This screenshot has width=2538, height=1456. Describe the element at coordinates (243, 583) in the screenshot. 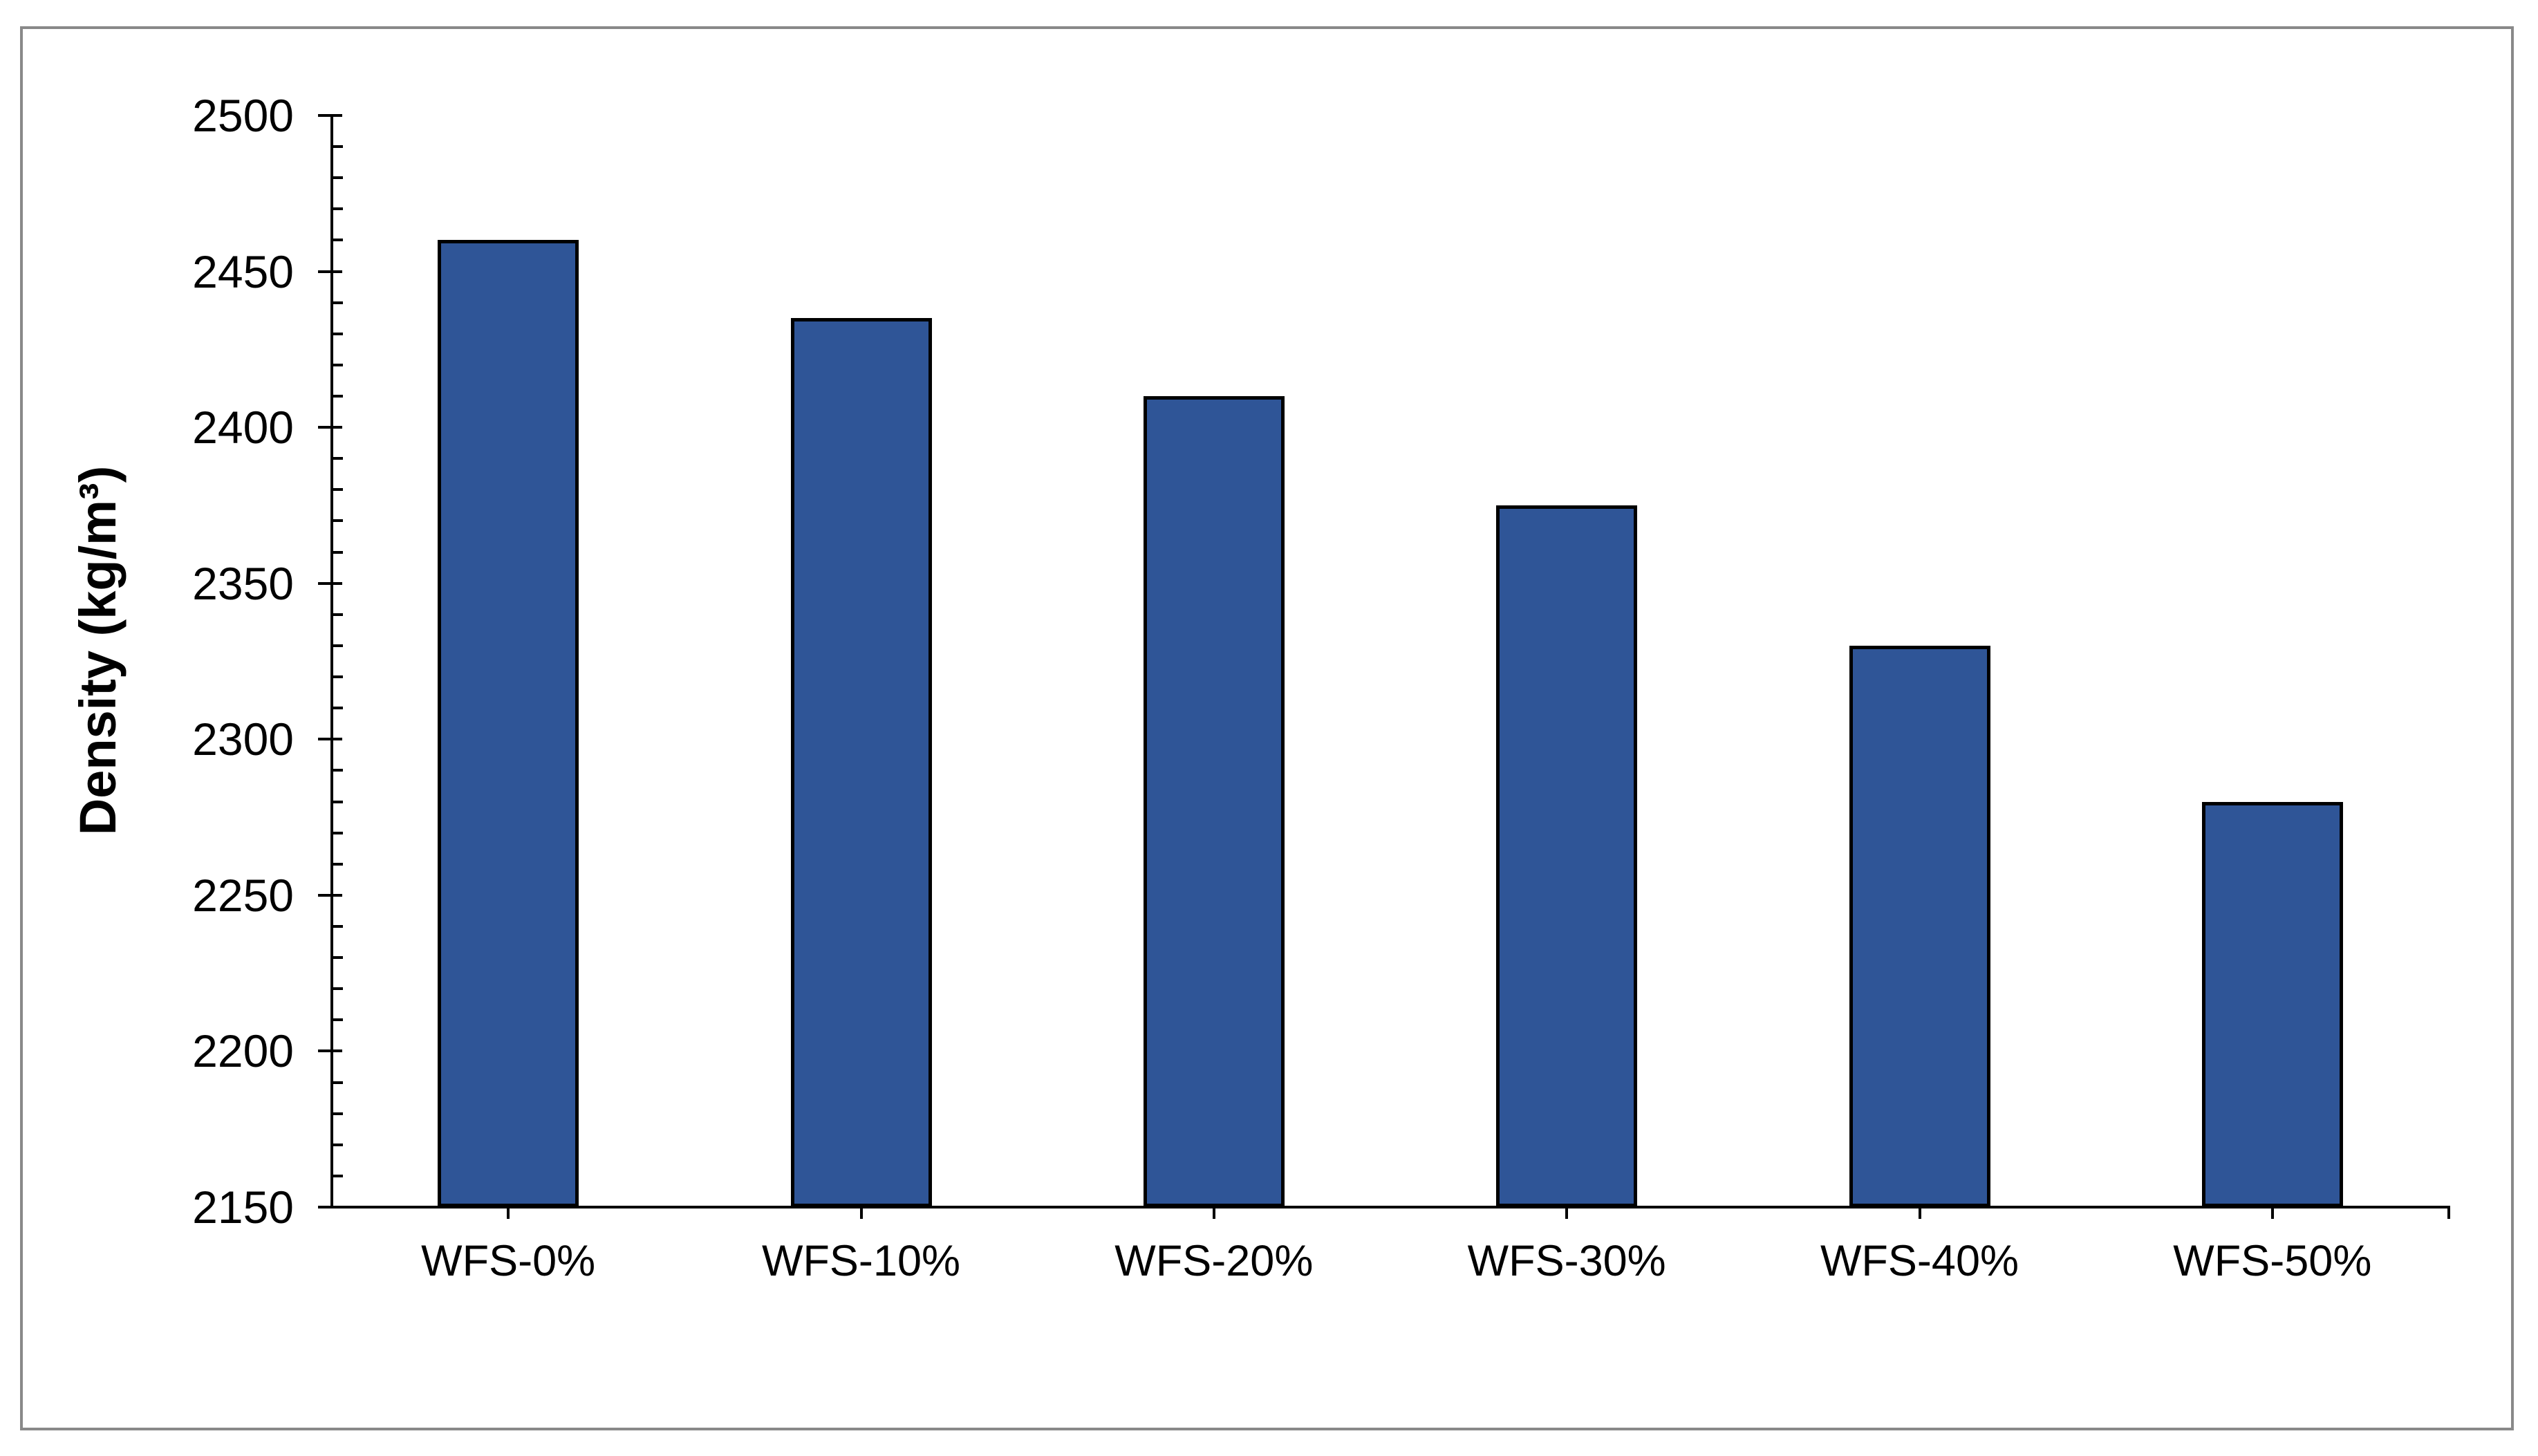

I see `y-tick-label: 2350` at that location.